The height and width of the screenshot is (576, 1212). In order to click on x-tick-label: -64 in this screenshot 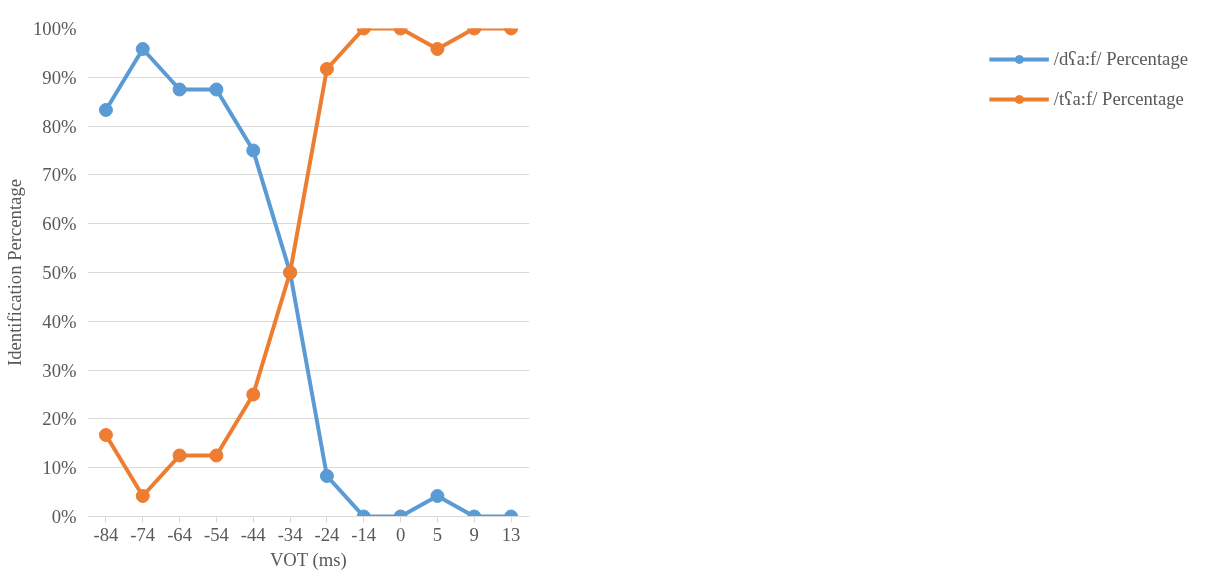, I will do `click(180, 534)`.